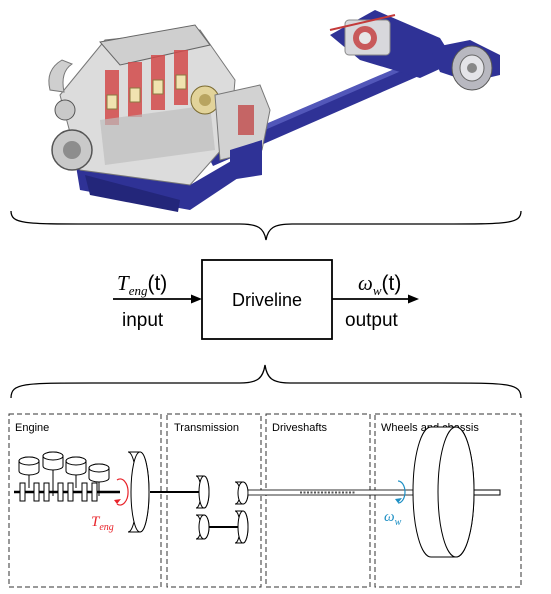  I want to click on output-signal: ωw(t), so click(379, 284).